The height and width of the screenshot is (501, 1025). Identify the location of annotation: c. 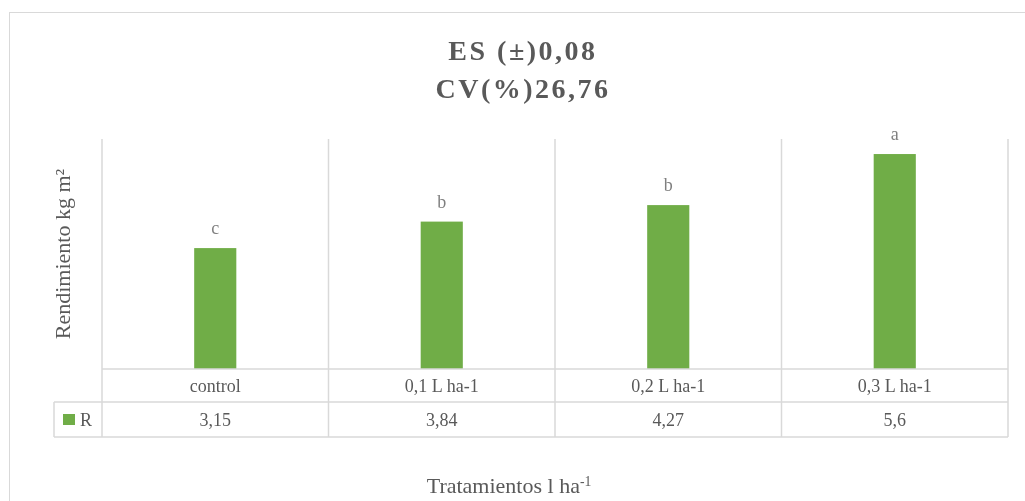
(215, 228).